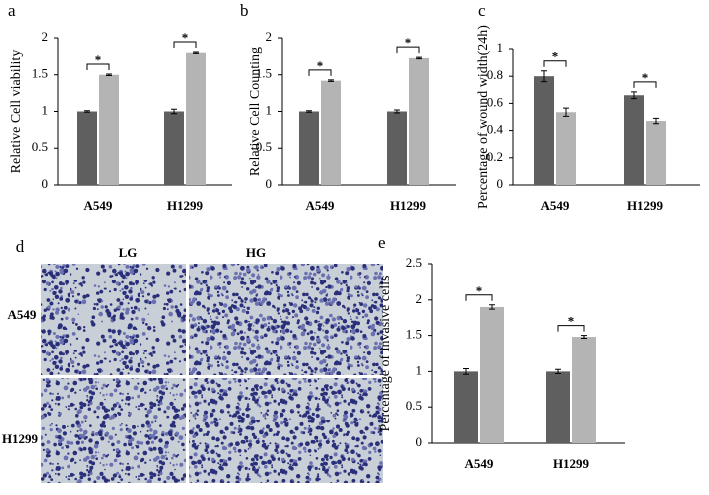 Image resolution: width=709 pixels, height=495 pixels. I want to click on y-tick-label: 0.8, so click(495, 74).